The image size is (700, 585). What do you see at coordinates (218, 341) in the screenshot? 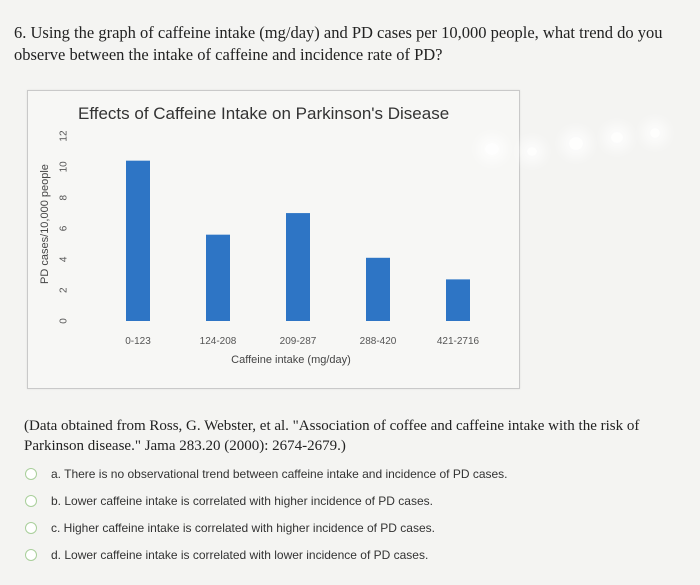
I see `x-tick-label: 124-208` at bounding box center [218, 341].